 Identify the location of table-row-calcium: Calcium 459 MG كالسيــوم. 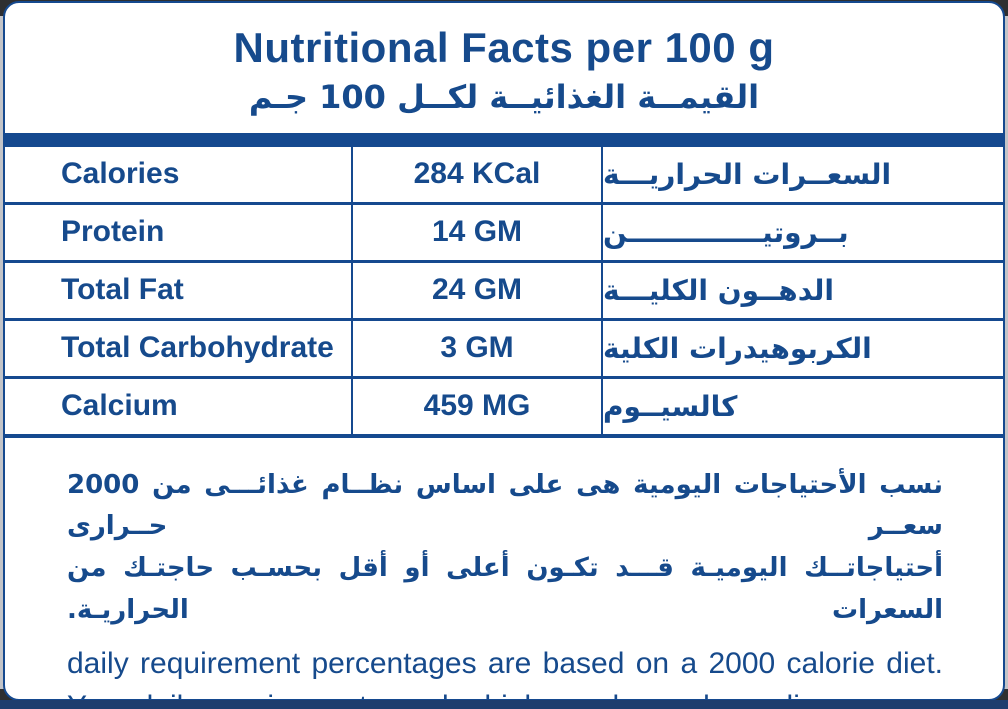
(504, 406).